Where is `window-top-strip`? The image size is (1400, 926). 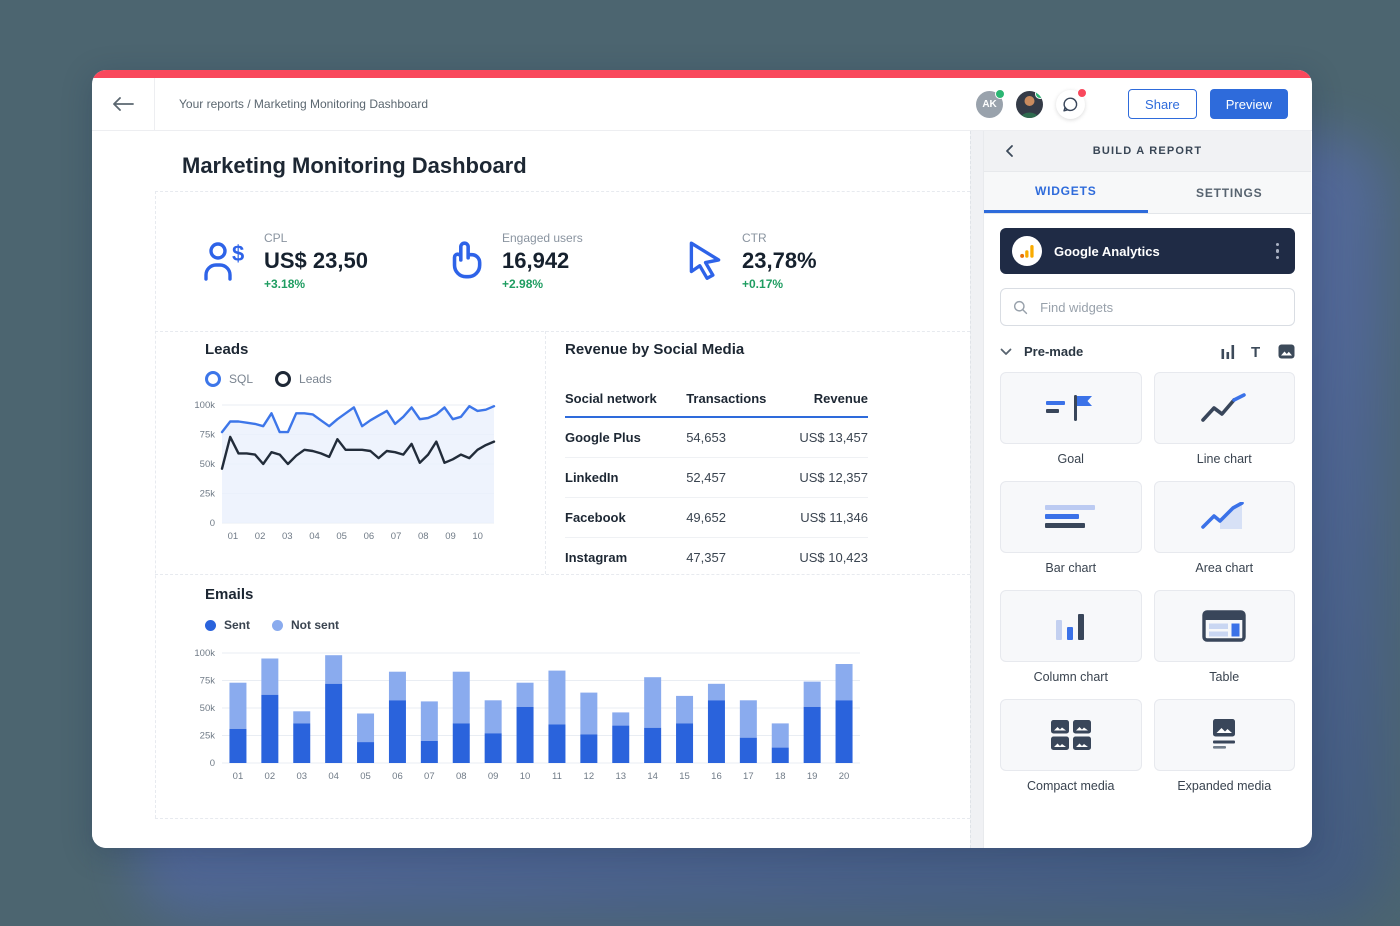 window-top-strip is located at coordinates (702, 74).